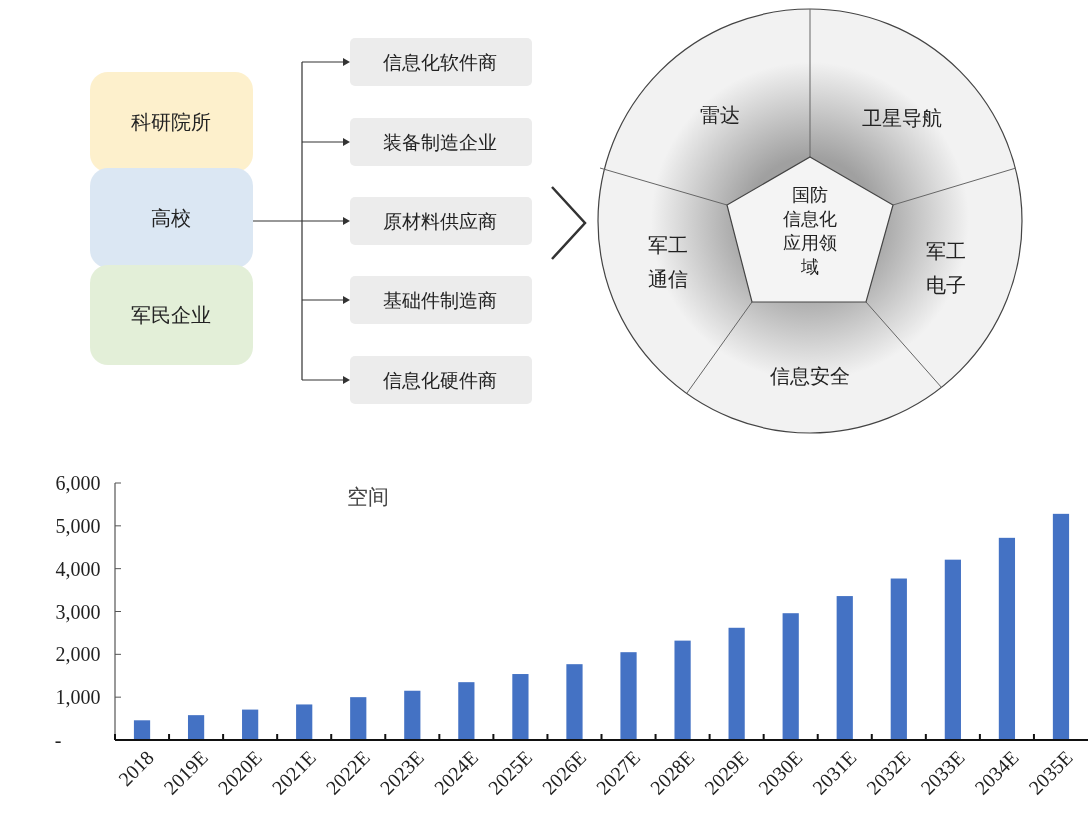 The image size is (1091, 816). I want to click on text: 卫星导航, so click(902, 118).